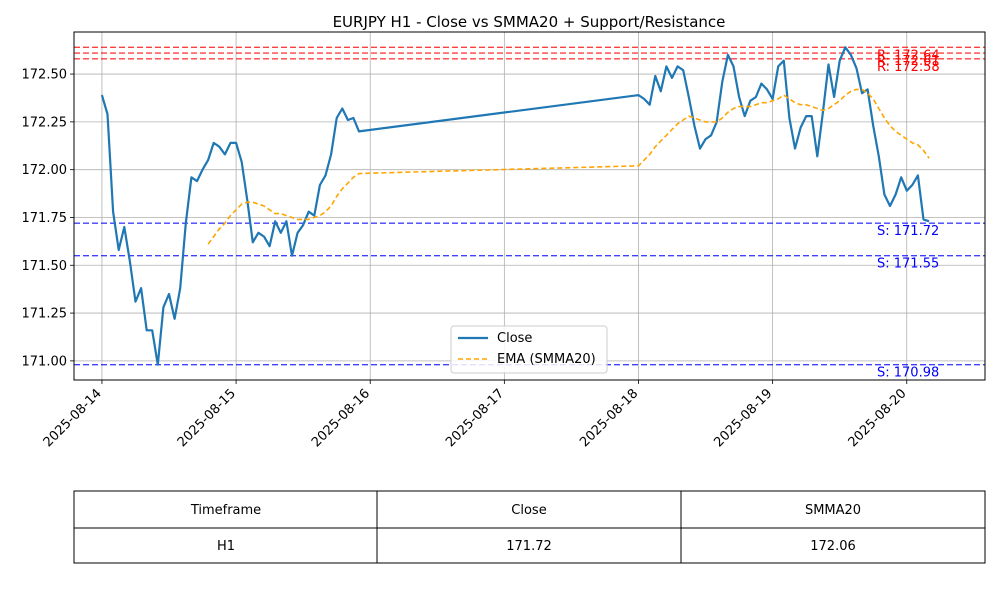 Image resolution: width=1000 pixels, height=600 pixels. What do you see at coordinates (45, 266) in the screenshot?
I see `y-tick-label: 171.50` at bounding box center [45, 266].